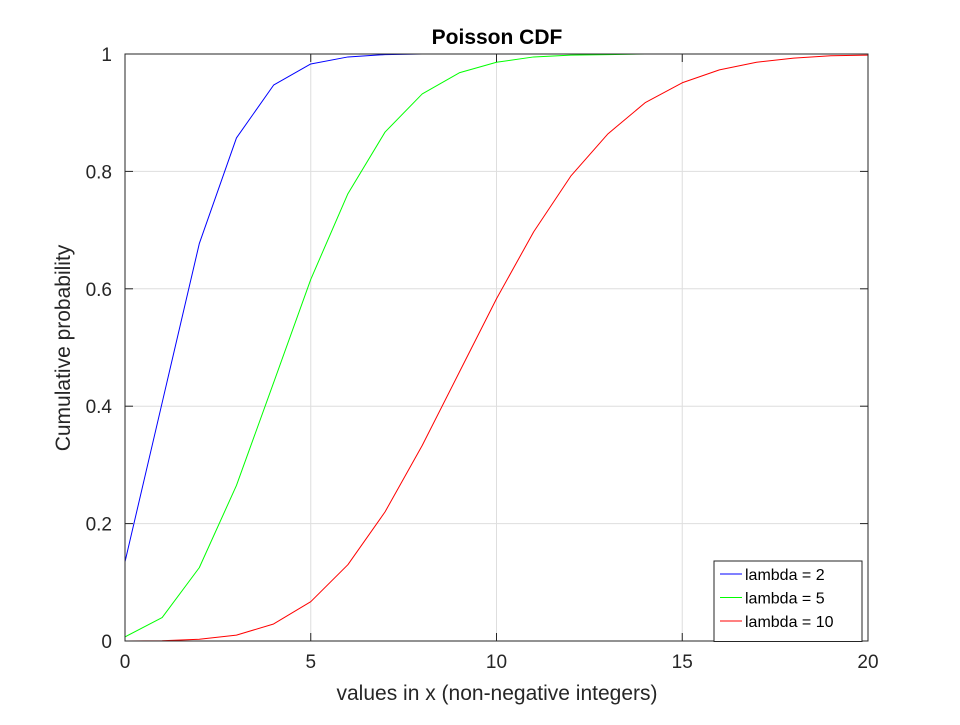  What do you see at coordinates (99, 172) in the screenshot?
I see `y-tick-label: 0.8` at bounding box center [99, 172].